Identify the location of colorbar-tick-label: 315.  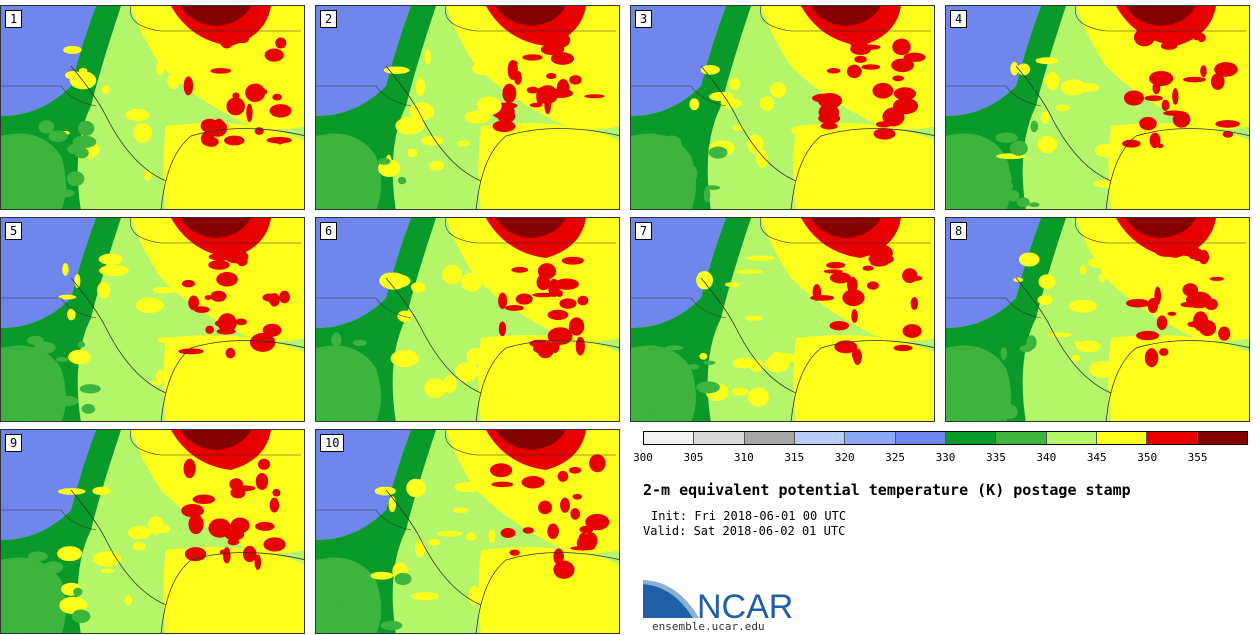
(794, 457).